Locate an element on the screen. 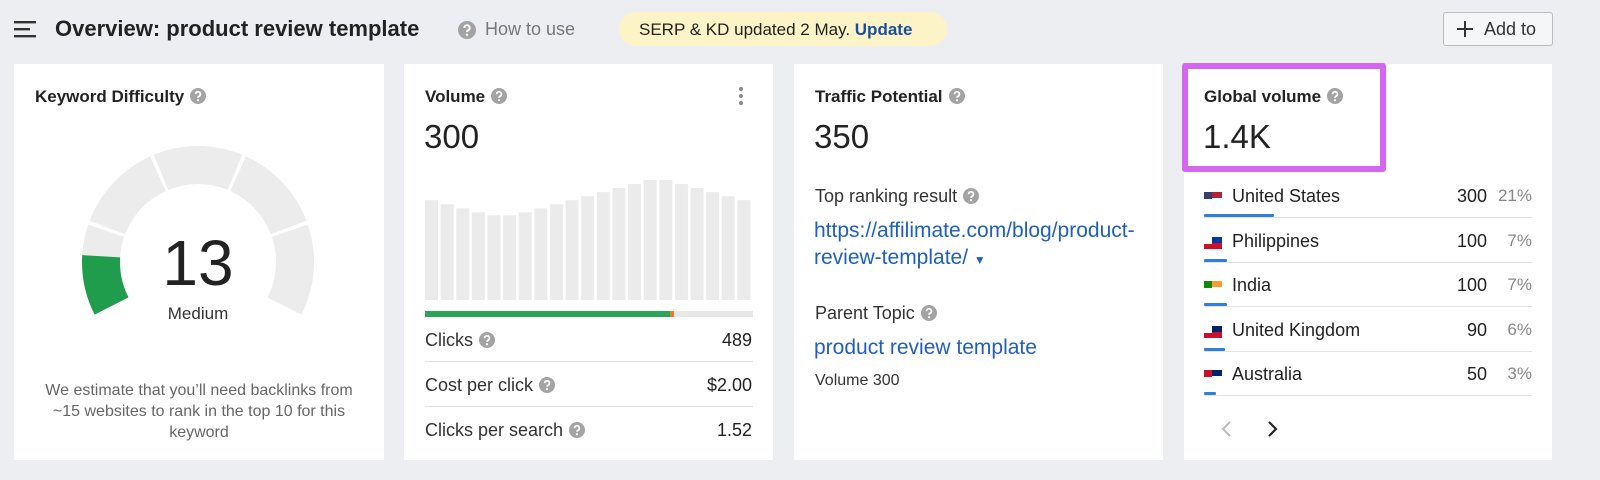 Image resolution: width=1600 pixels, height=480 pixels. metric-label-text: Clicks is located at coordinates (449, 340).